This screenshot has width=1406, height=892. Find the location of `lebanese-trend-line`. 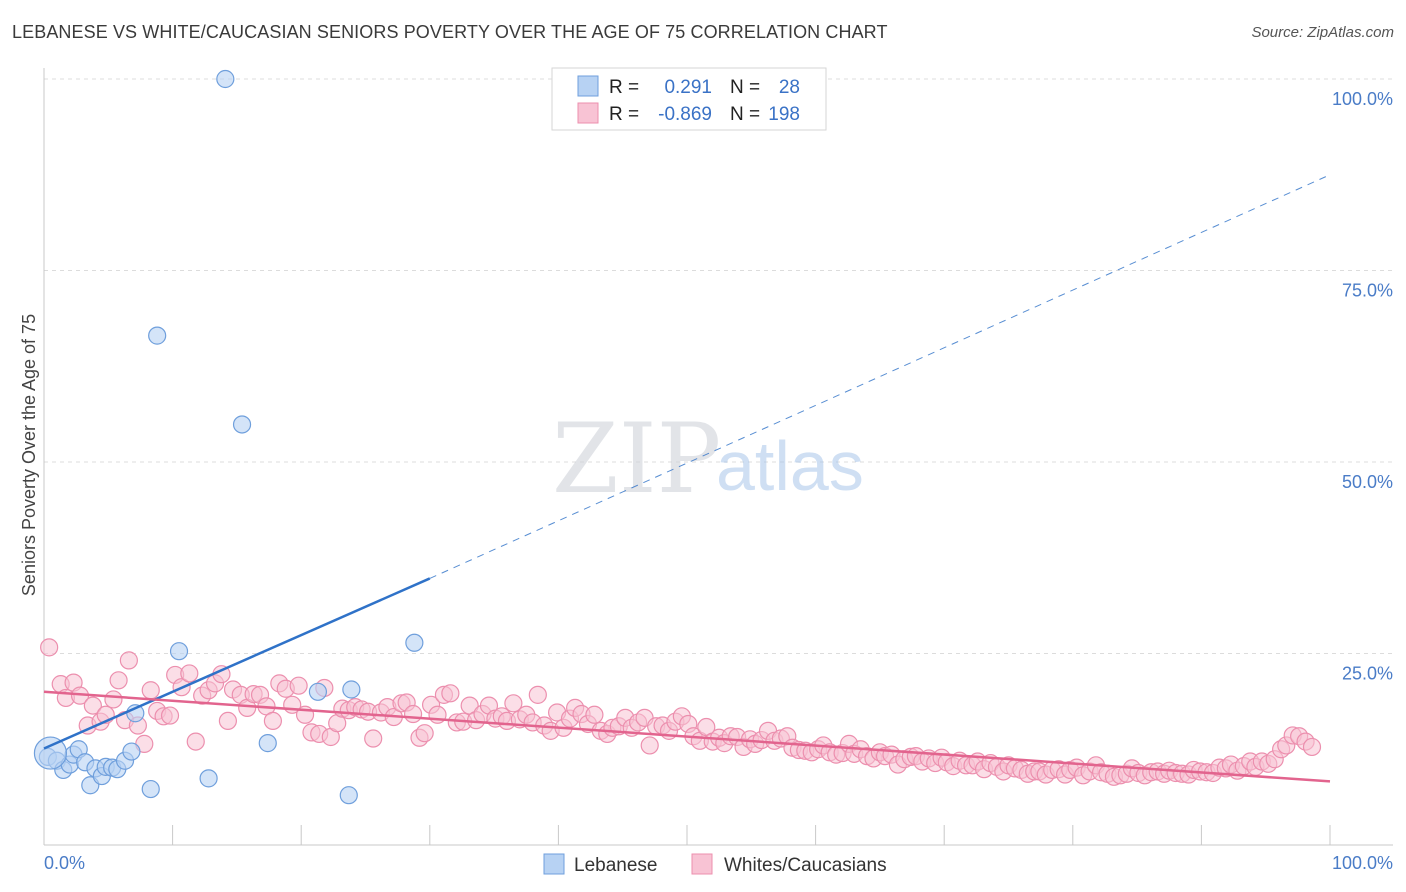

lebanese-trend-line is located at coordinates (237, 663).